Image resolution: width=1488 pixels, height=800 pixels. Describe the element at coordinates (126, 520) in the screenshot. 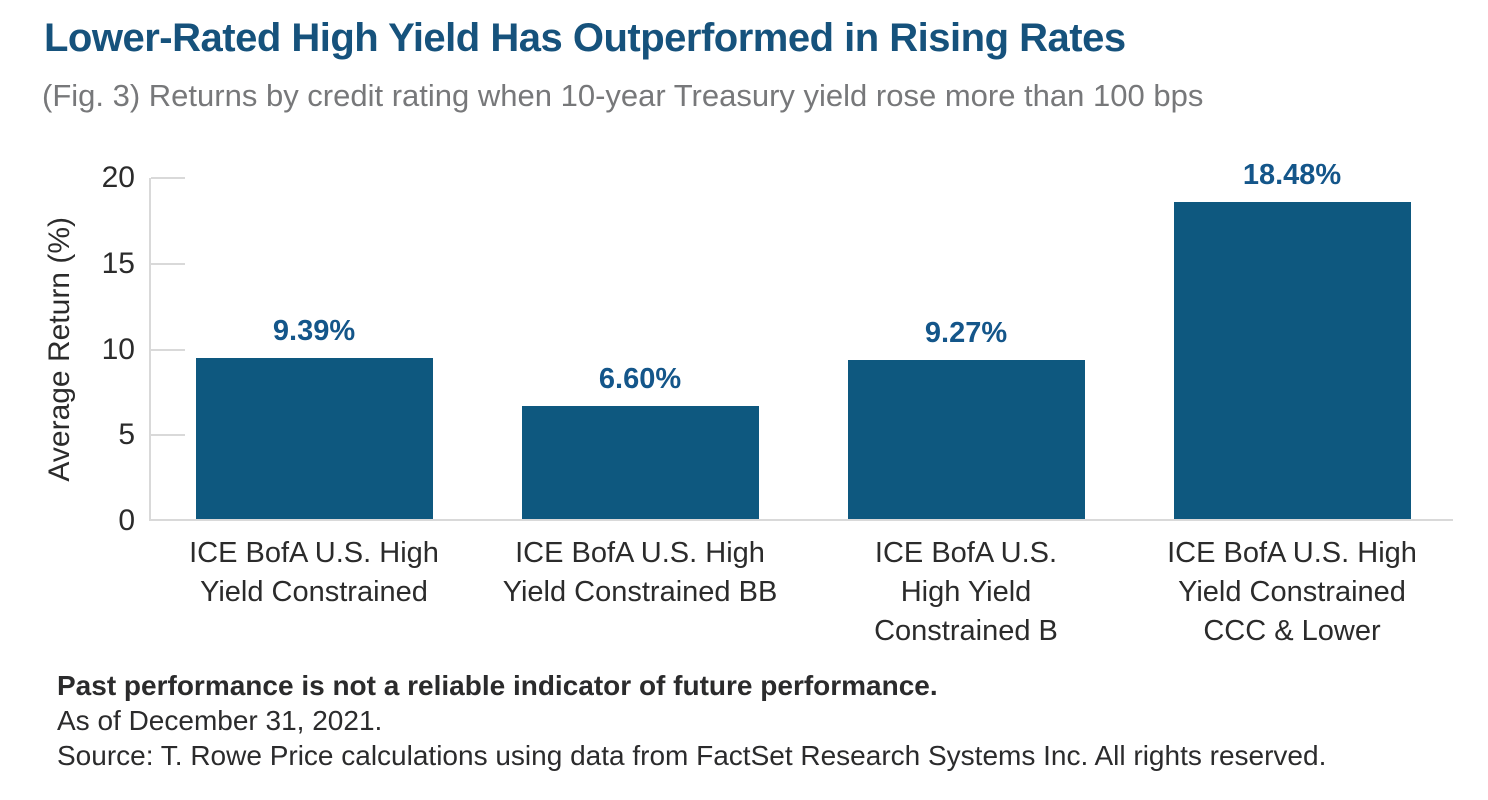

I see `y-tick-label: 0` at that location.